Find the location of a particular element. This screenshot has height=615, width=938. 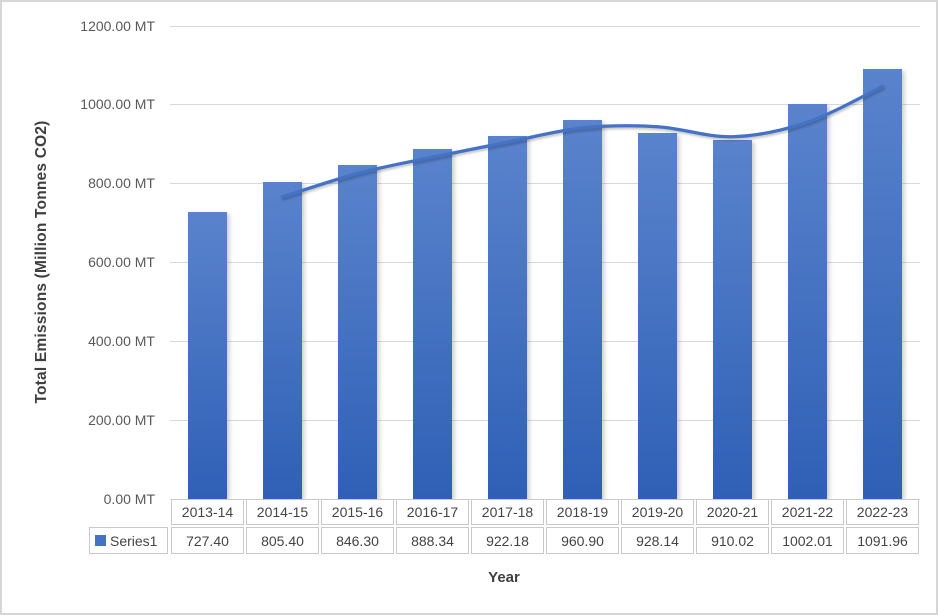

table-value-cell: 846.30 is located at coordinates (357, 540).